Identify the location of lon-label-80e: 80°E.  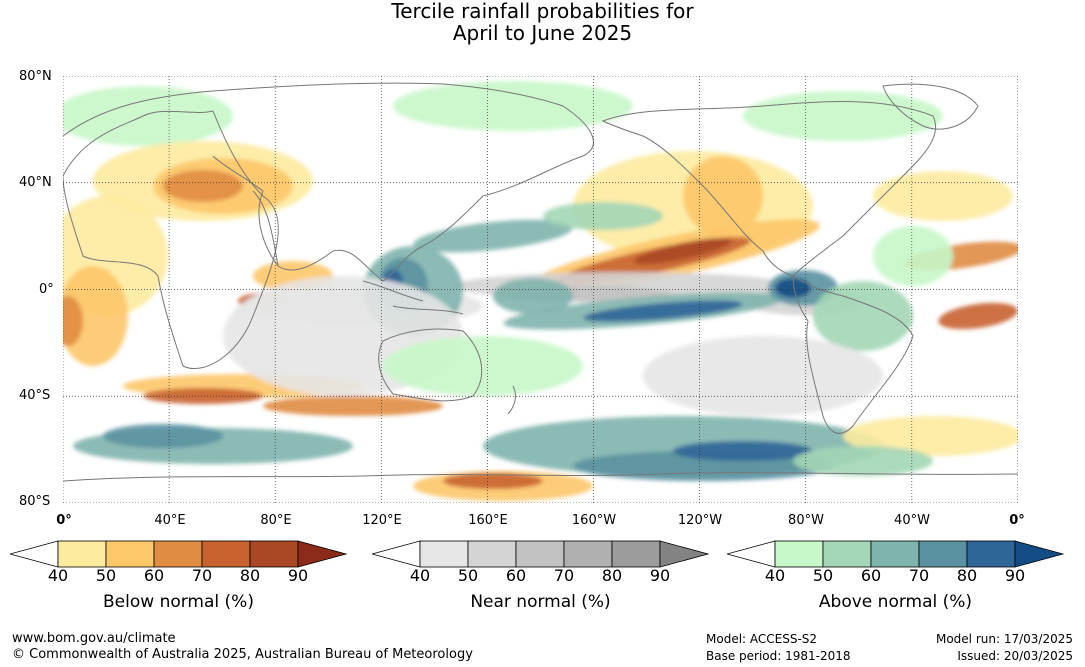
(276, 520).